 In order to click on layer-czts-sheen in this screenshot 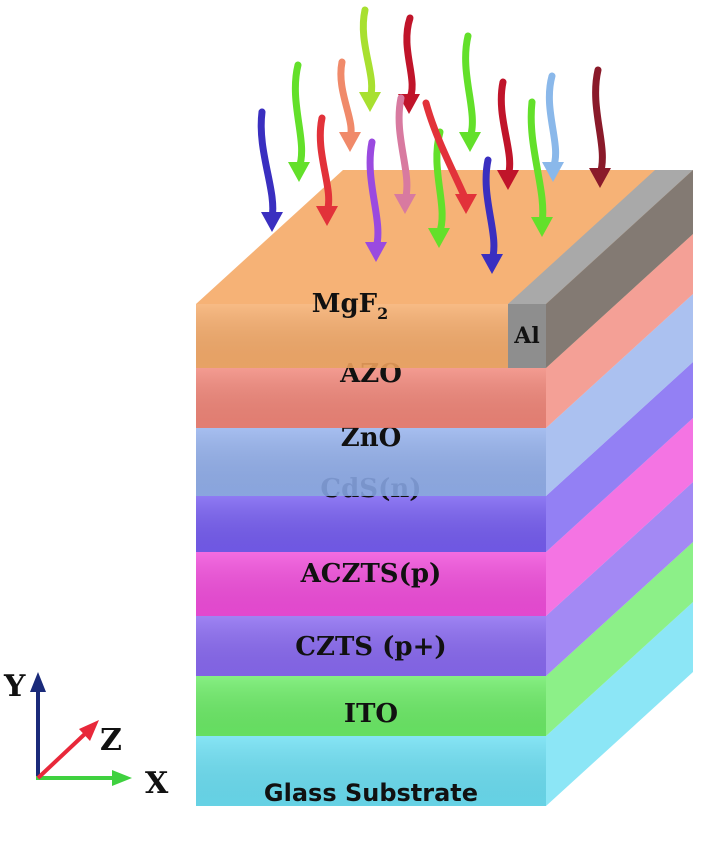, I will do `click(371, 646)`.